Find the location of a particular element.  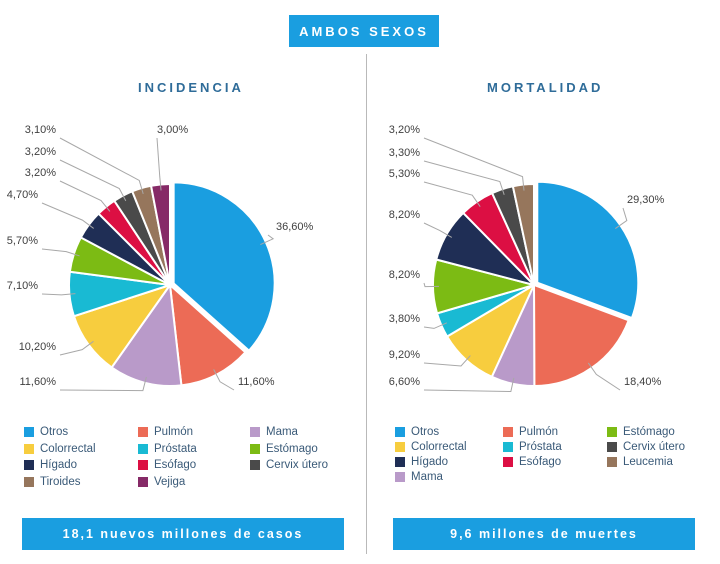

legend-label: Leucemia is located at coordinates (648, 462).